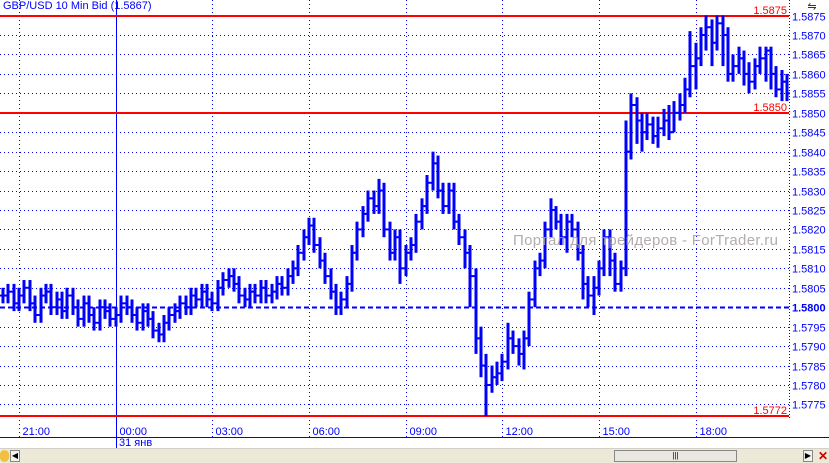  I want to click on scroll-thumb: |||, so click(675, 456).